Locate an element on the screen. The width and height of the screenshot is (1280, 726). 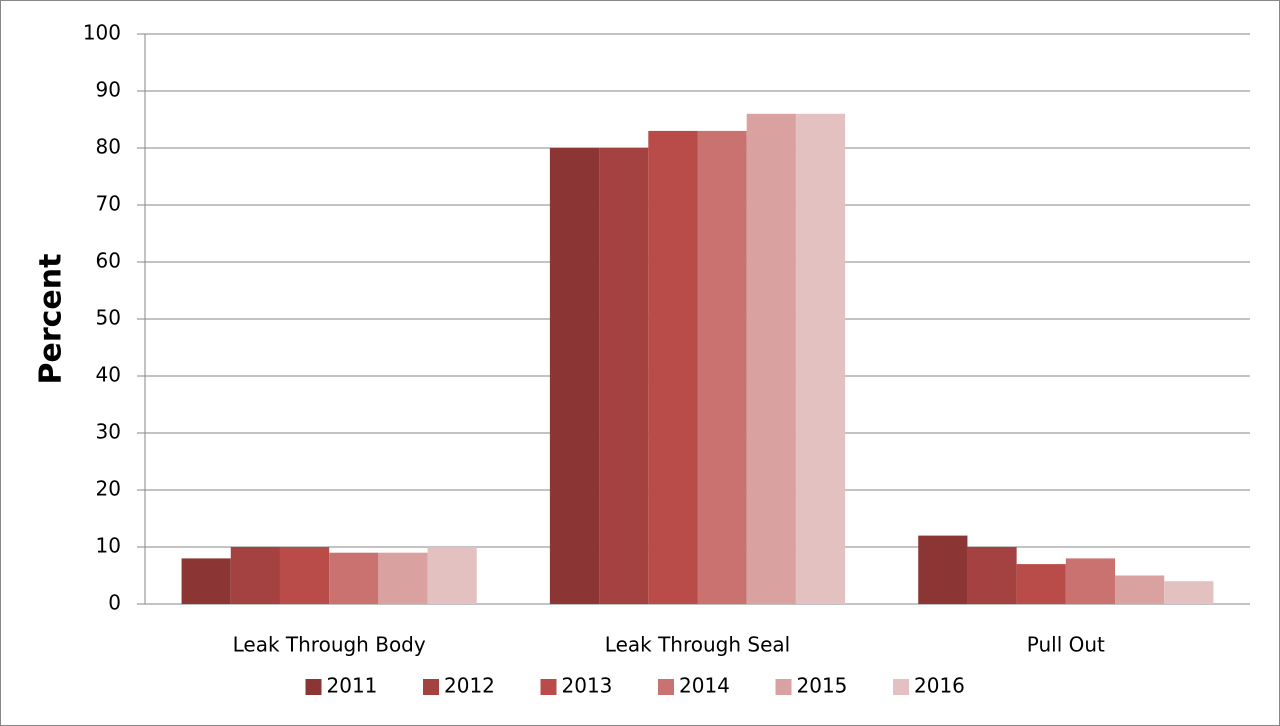
legend-label: 2011 is located at coordinates (352, 686).